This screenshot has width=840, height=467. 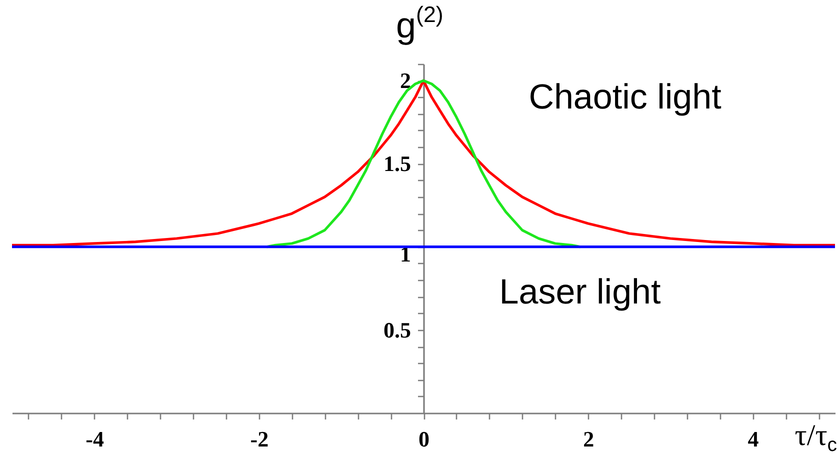 I want to click on x-axis-title: τ/τ$_{c}$, so click(x=815, y=437).